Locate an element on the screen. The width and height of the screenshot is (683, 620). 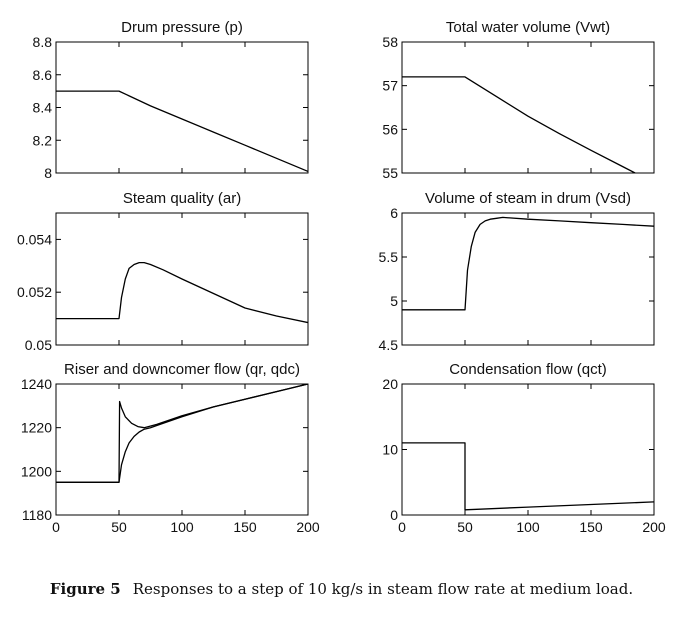
series-line-qdc is located at coordinates (182, 433).